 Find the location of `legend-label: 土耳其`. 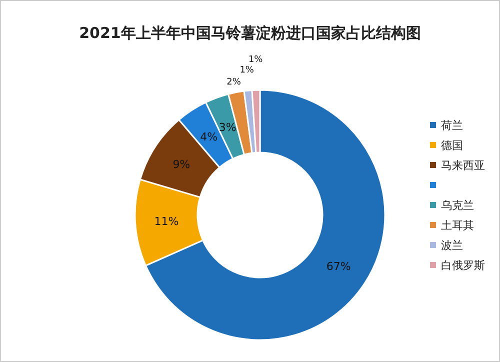

legend-label: 土耳其 is located at coordinates (457, 225).